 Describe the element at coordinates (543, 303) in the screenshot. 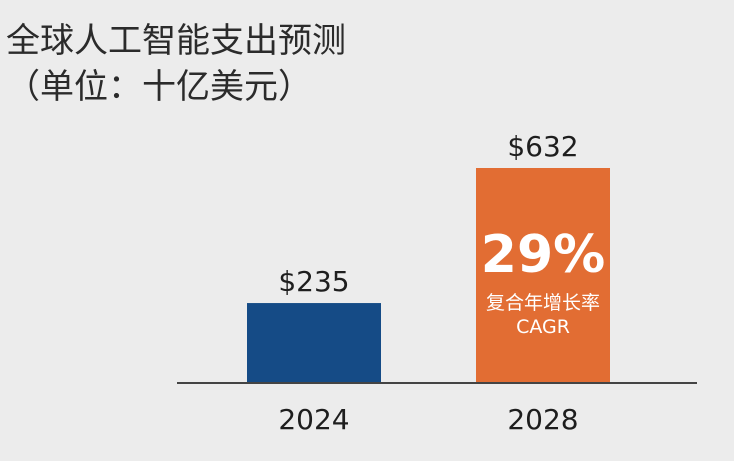

I see `cagr-label-zh: 复合年增长率` at that location.